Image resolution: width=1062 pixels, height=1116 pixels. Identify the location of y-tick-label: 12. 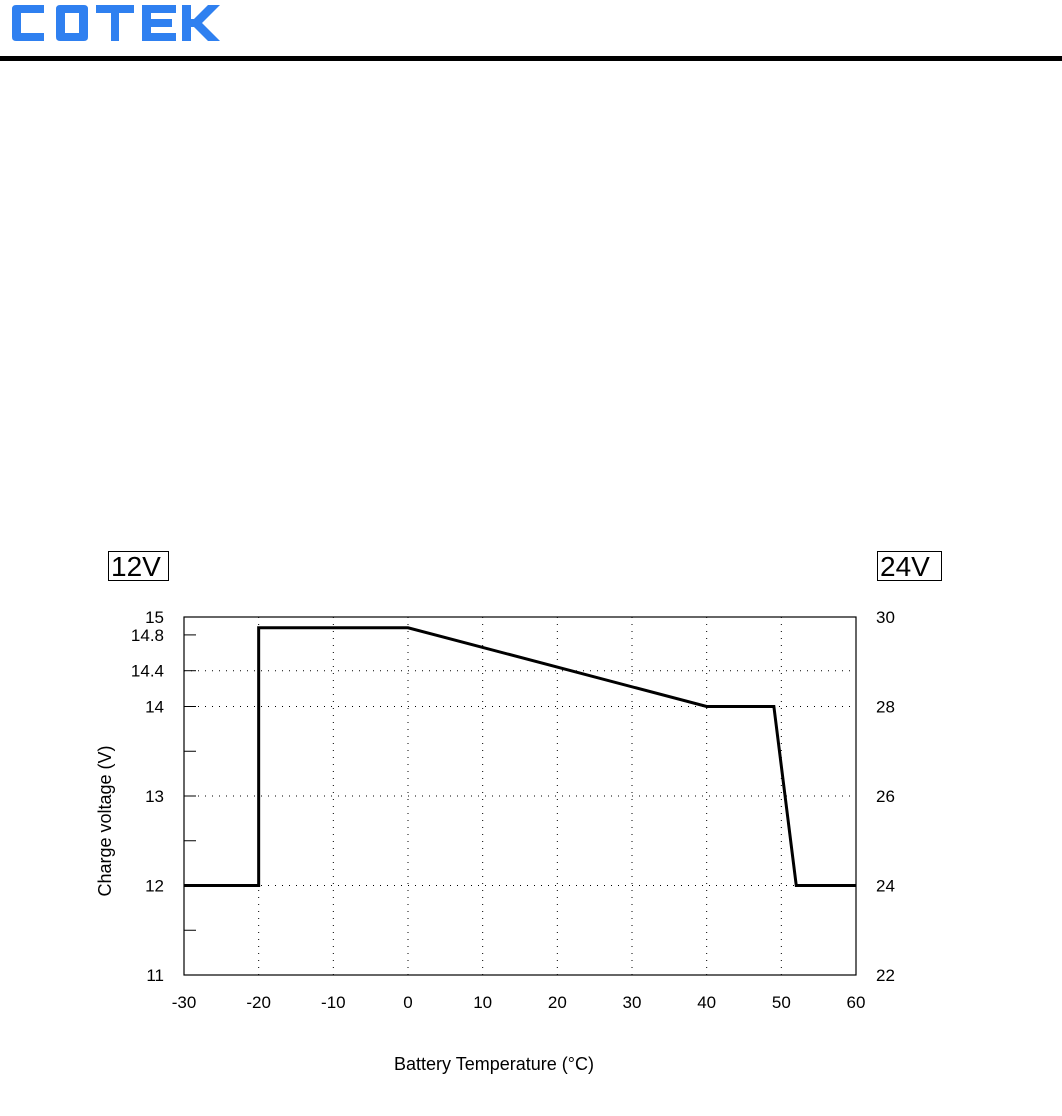
(154, 886).